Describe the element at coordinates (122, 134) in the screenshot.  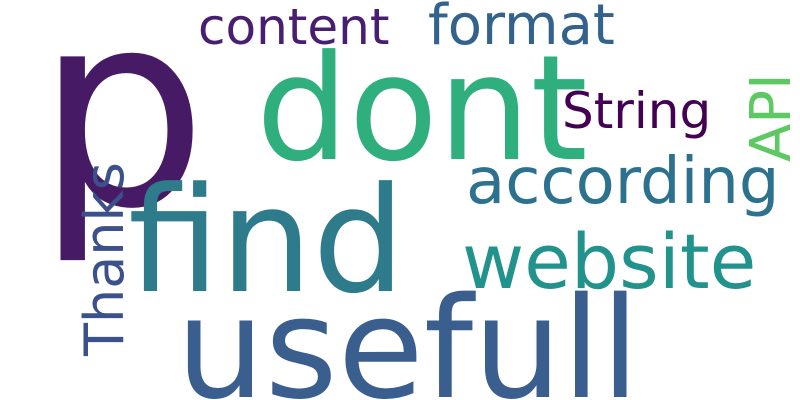
I see `word-p: p` at that location.